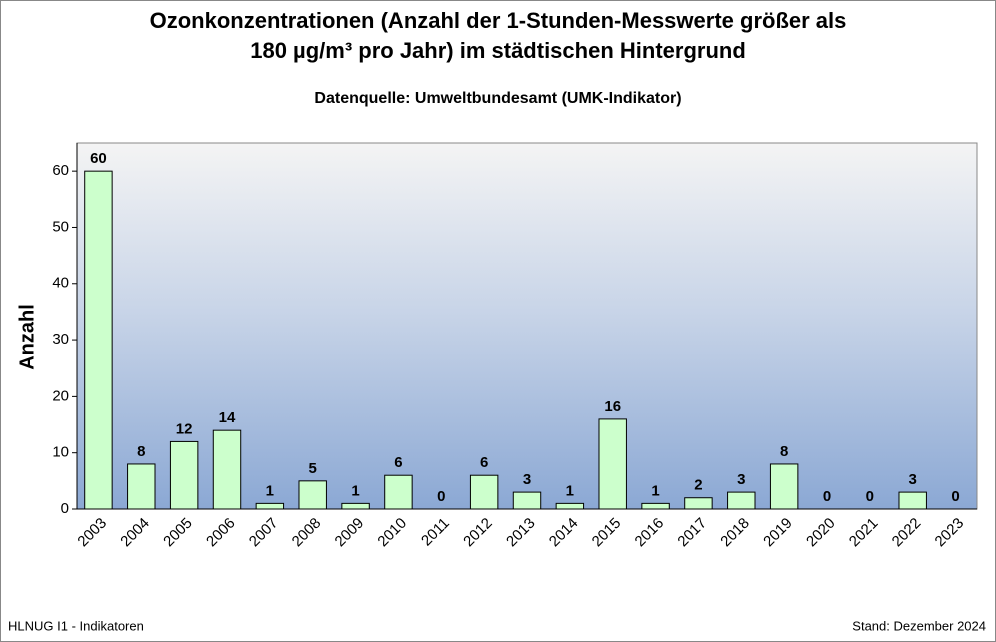 The width and height of the screenshot is (996, 642). What do you see at coordinates (98, 158) in the screenshot?
I see `value-label: 60` at bounding box center [98, 158].